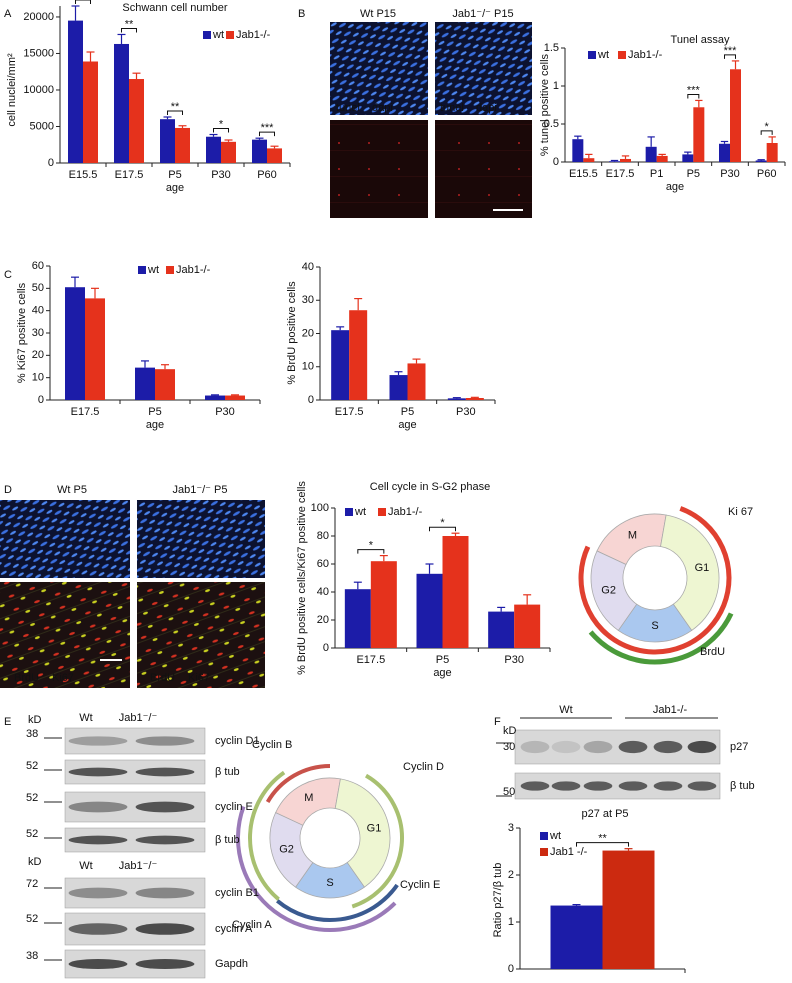 Image resolution: width=792 pixels, height=983 pixels. I want to click on lane-label: Wt, so click(85, 718).